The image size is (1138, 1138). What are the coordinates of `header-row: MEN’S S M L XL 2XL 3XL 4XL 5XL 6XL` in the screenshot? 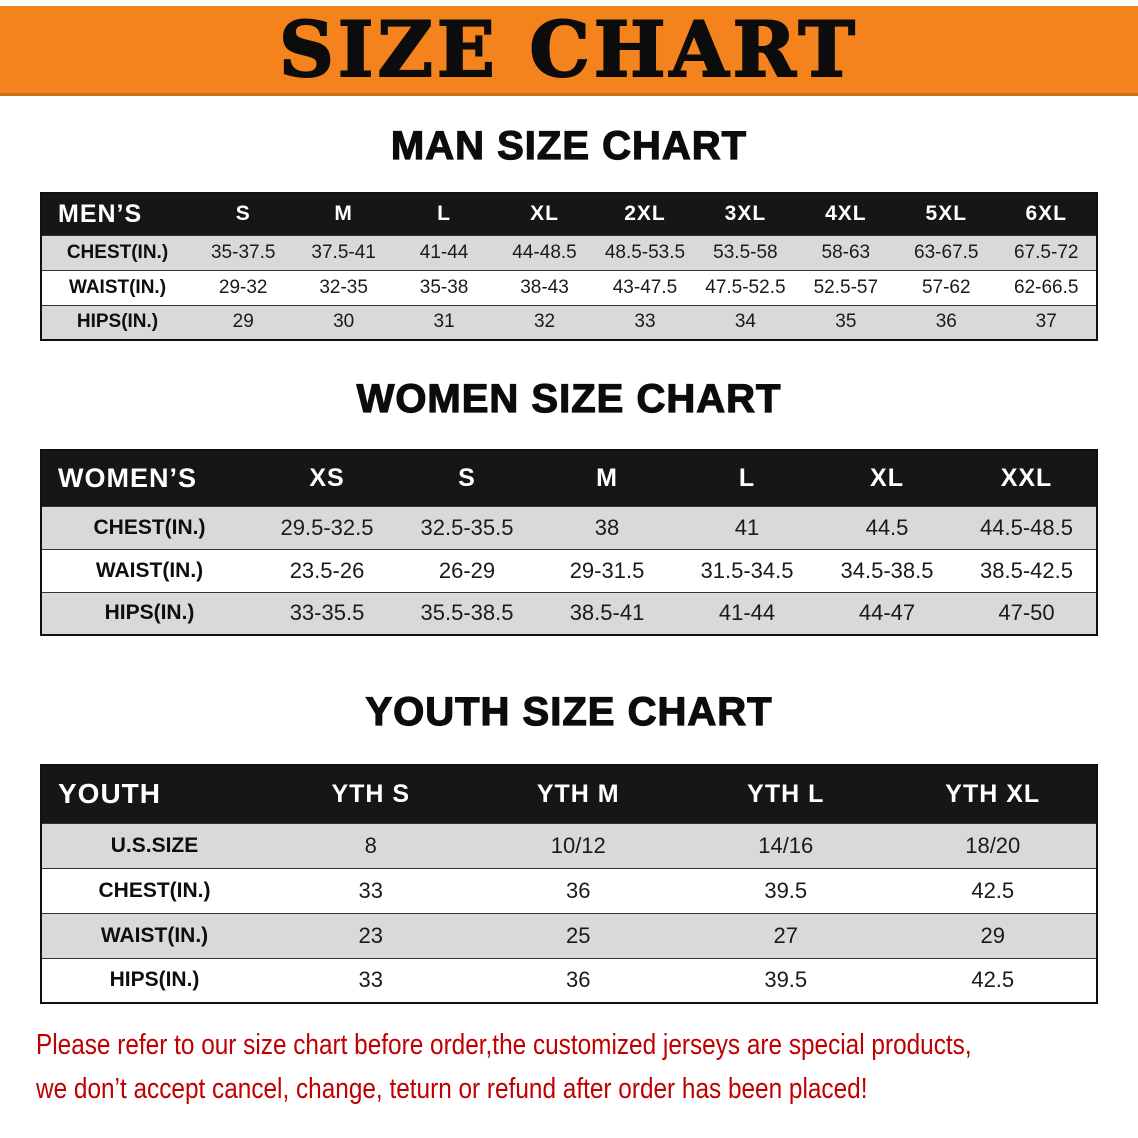 It's located at (569, 214).